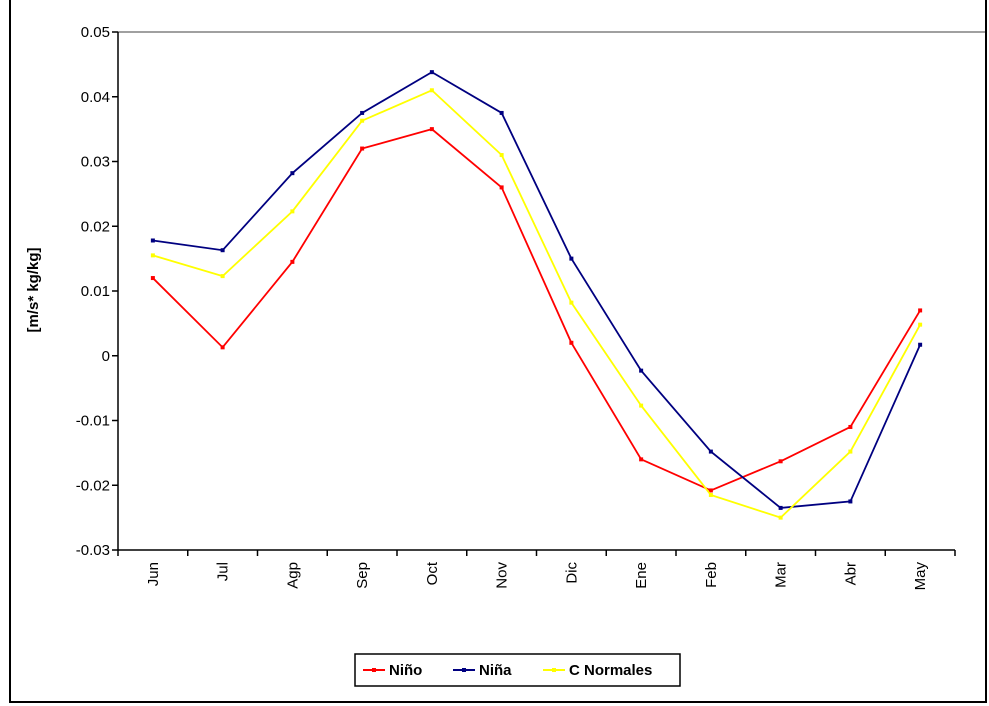 The image size is (989, 706). What do you see at coordinates (95, 162) in the screenshot?
I see `y-tick-label: 0.03` at bounding box center [95, 162].